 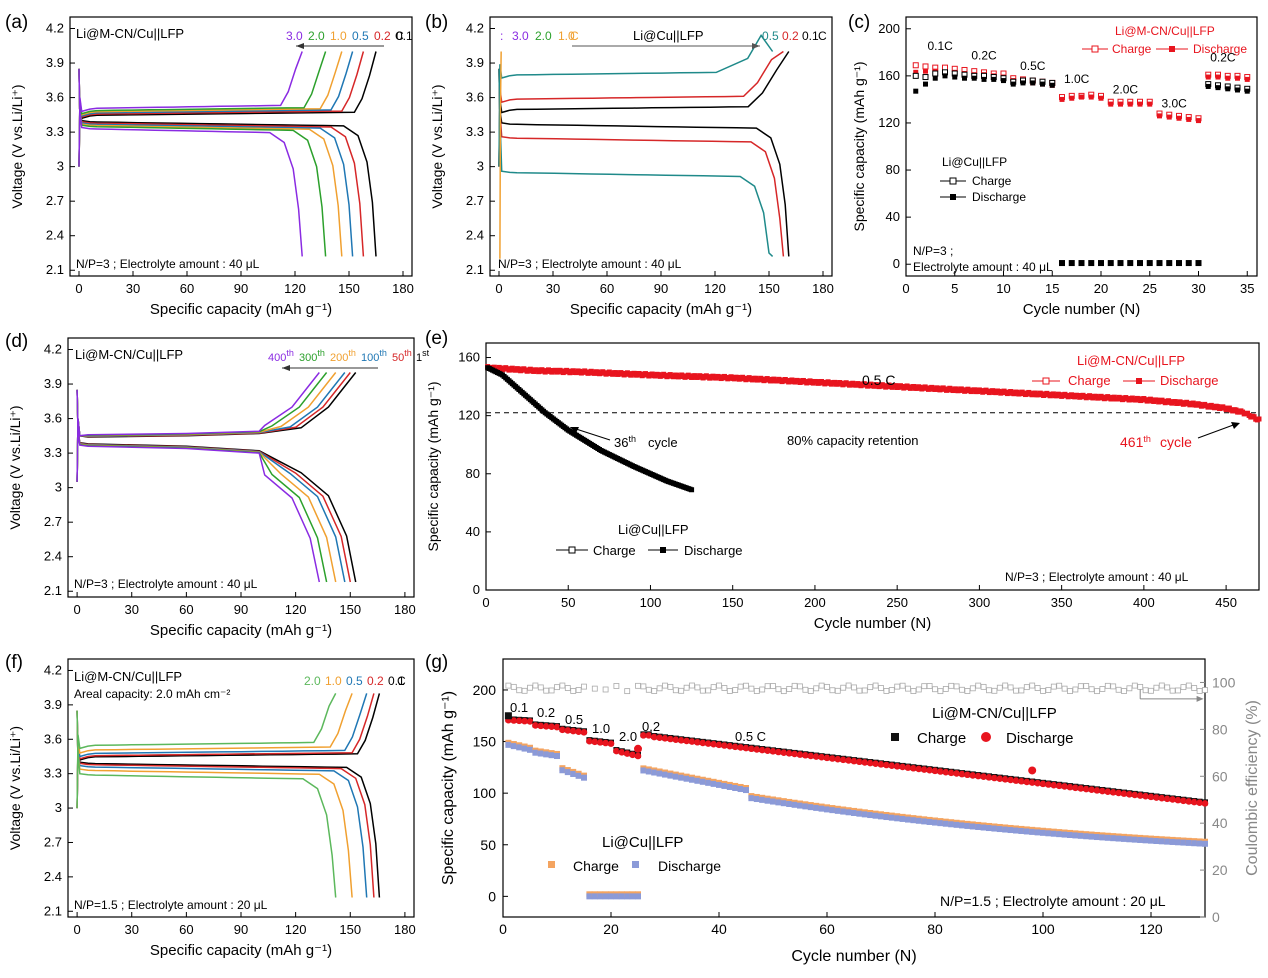 What do you see at coordinates (1053, 901) in the screenshot?
I see `chart-note: N/P=1.5 ; Electrolyte amount : 20 μL` at bounding box center [1053, 901].